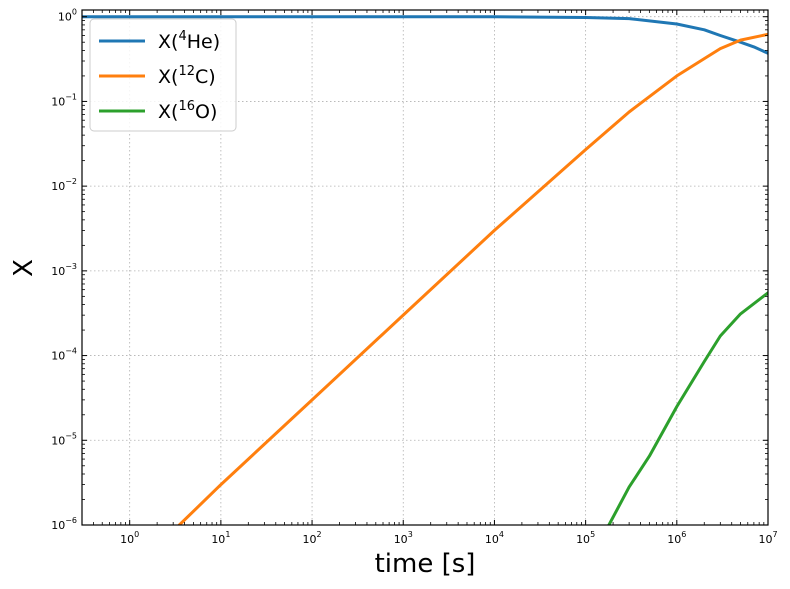  Describe the element at coordinates (64, 524) in the screenshot. I see `y-tick-label: 10⁻⁶` at that location.